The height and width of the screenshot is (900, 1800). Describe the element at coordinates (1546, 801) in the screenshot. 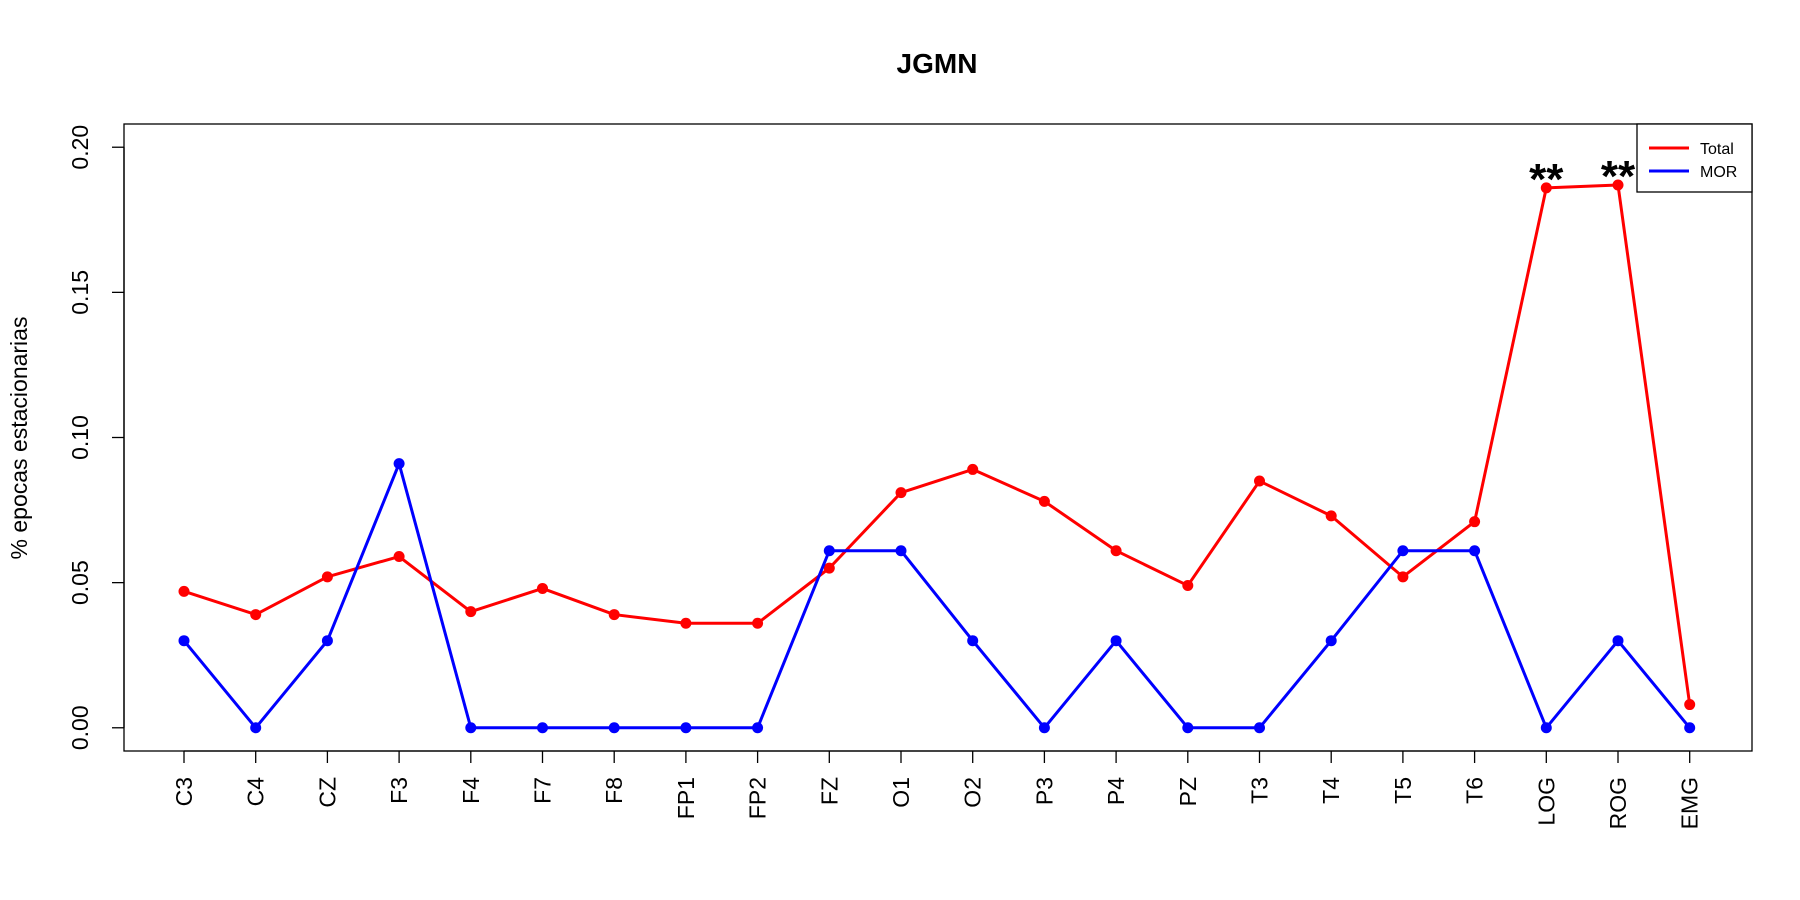

I see `x-tick-label: LOG` at that location.